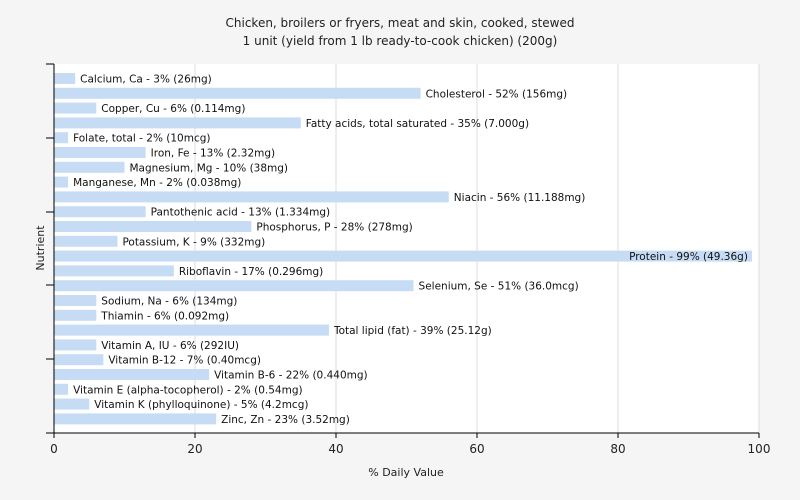 The width and height of the screenshot is (800, 500). I want to click on x-tick-label: 80, so click(617, 449).